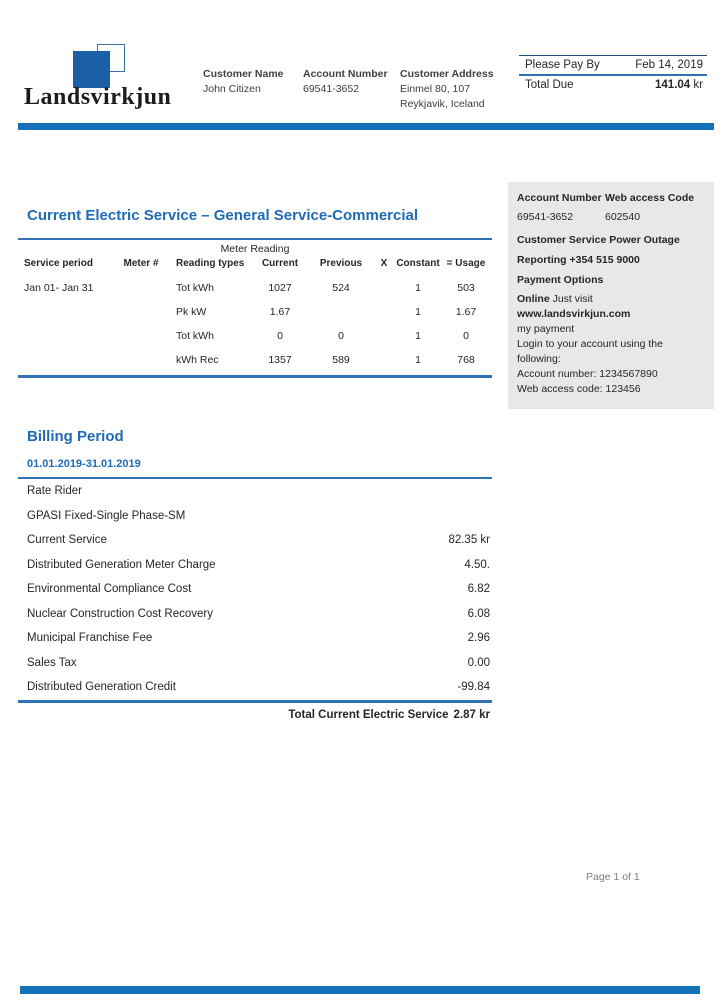 The image size is (720, 1000). What do you see at coordinates (598, 240) in the screenshot?
I see `customer-service-line: Customer Service Power Outage` at bounding box center [598, 240].